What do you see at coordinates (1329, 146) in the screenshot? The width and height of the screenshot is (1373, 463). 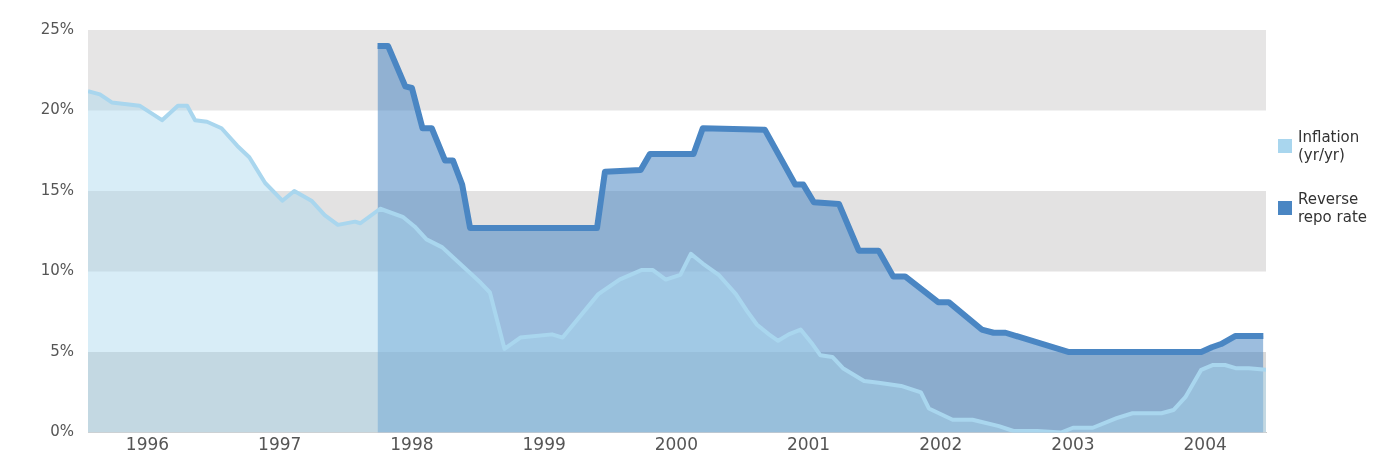 I see `legend-label: Inflation (yr/yr)` at bounding box center [1329, 146].